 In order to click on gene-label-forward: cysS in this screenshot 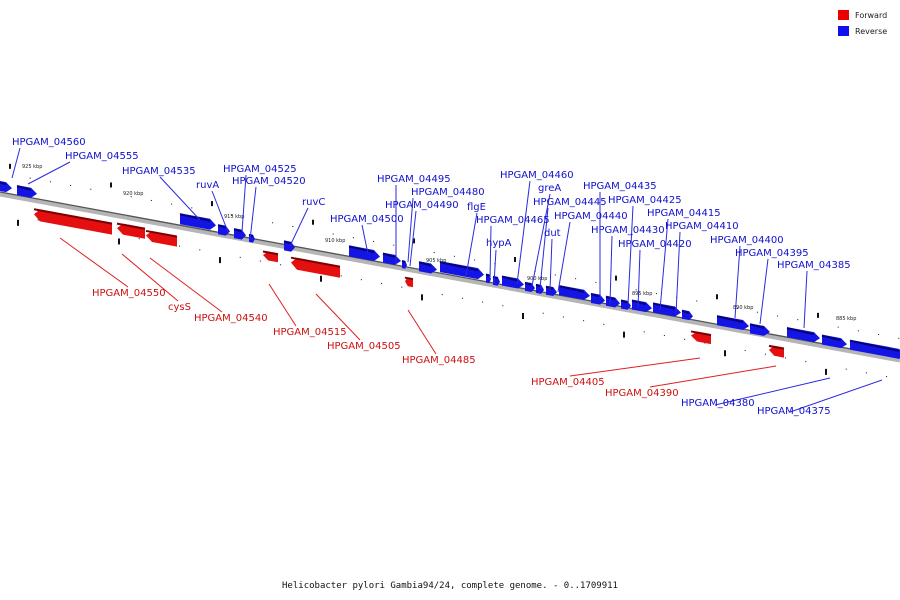, I will do `click(179, 307)`.